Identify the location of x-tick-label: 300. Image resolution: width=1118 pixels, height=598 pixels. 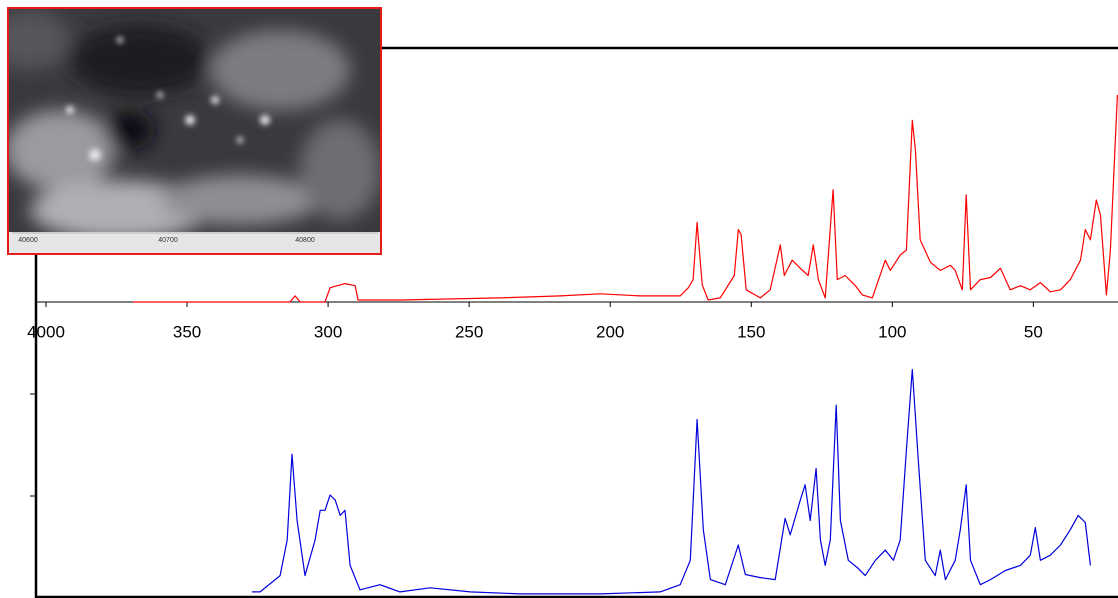
(328, 331).